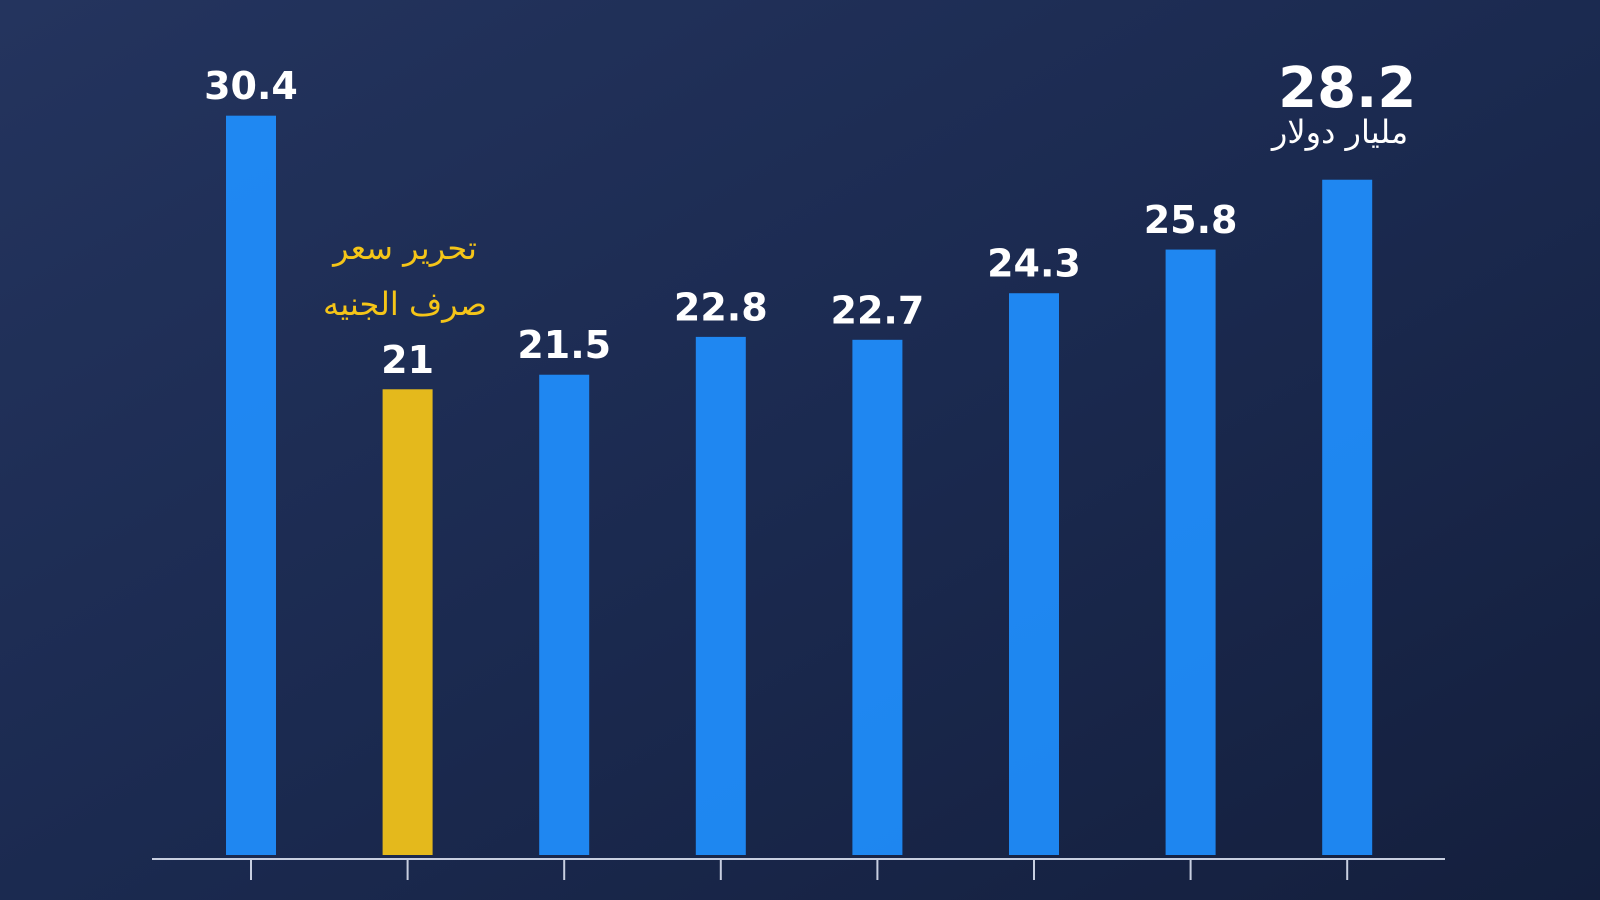 The height and width of the screenshot is (900, 1600). What do you see at coordinates (564, 345) in the screenshot?
I see `value-label: 21.5` at bounding box center [564, 345].